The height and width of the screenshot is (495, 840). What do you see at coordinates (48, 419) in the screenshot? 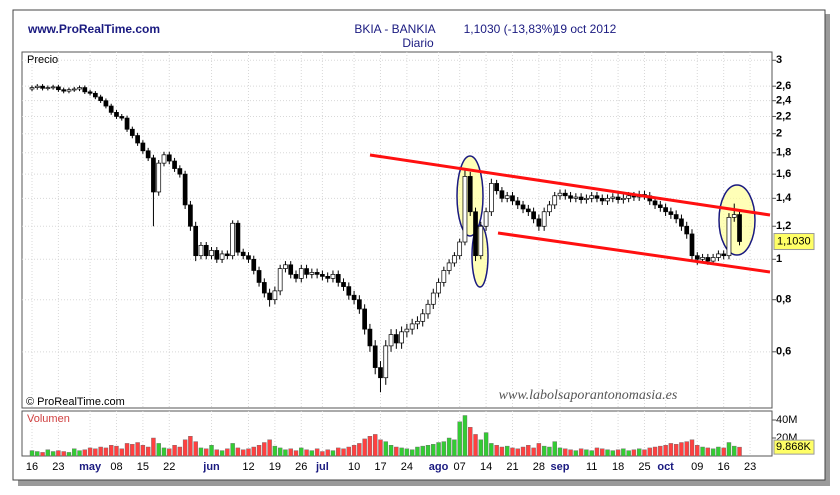
I see `volume-label: Volumen` at bounding box center [48, 419].